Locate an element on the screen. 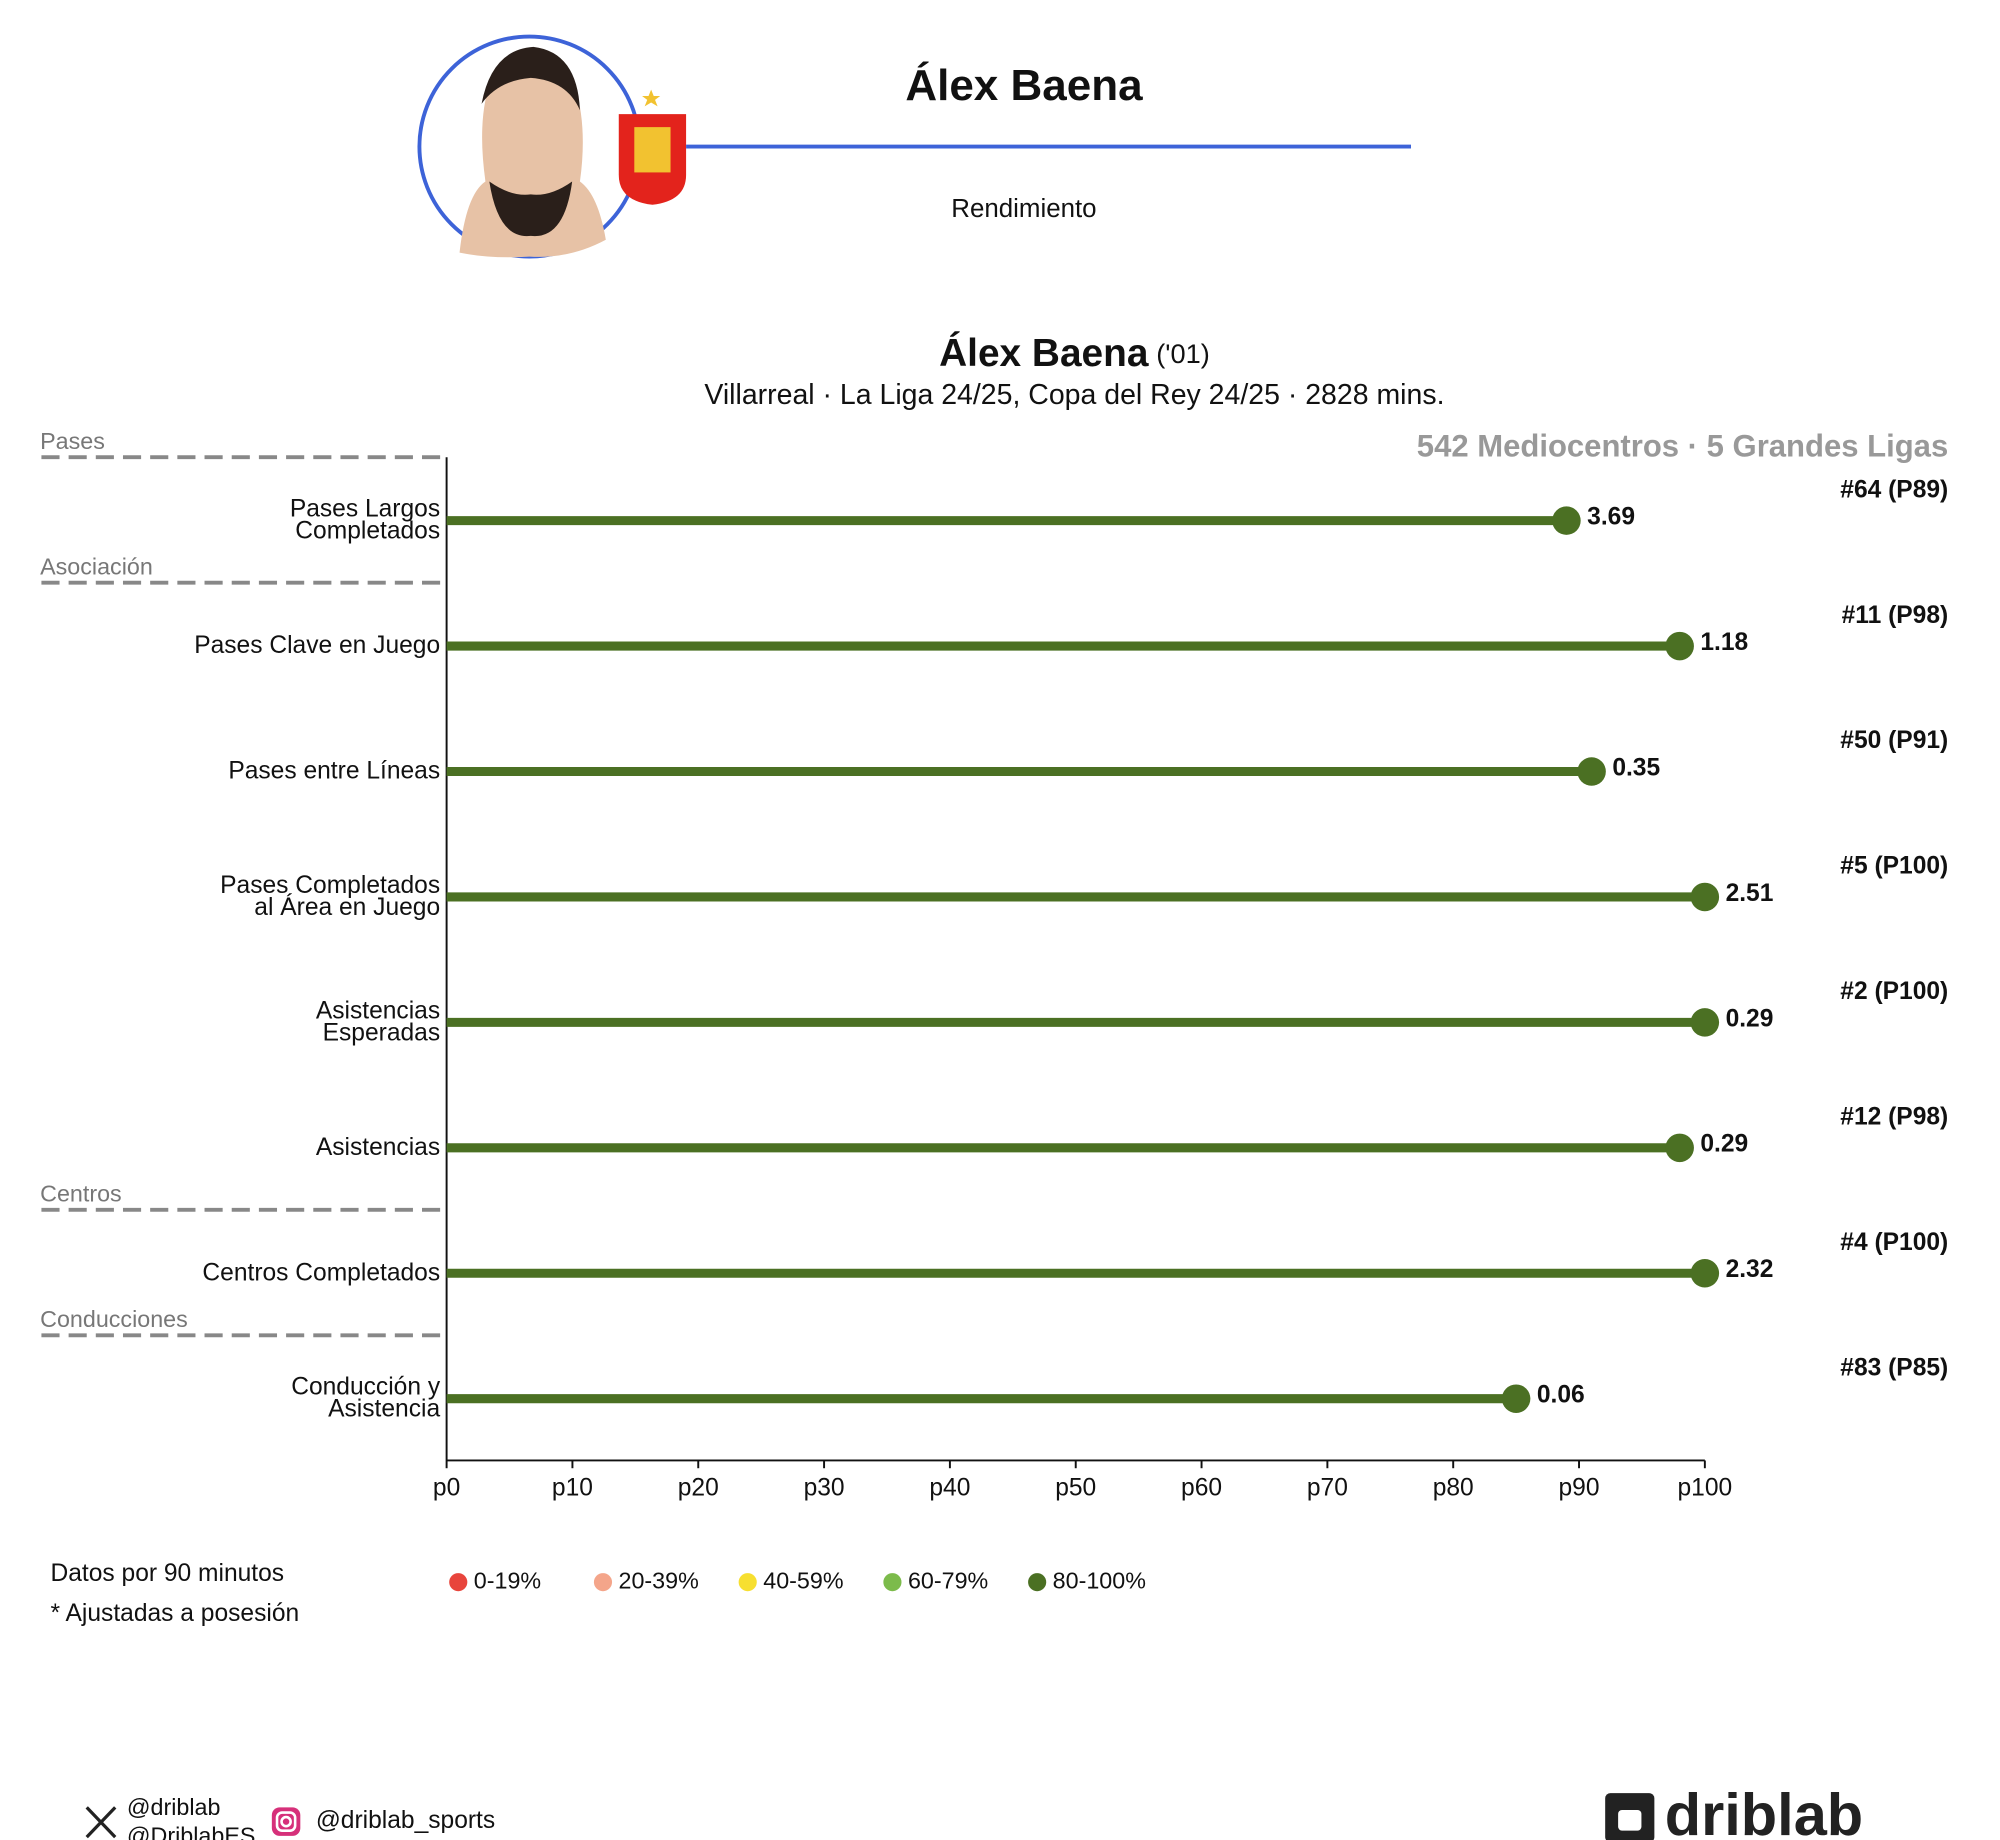  y-tick-line: Centros Completados is located at coordinates (321, 1272).